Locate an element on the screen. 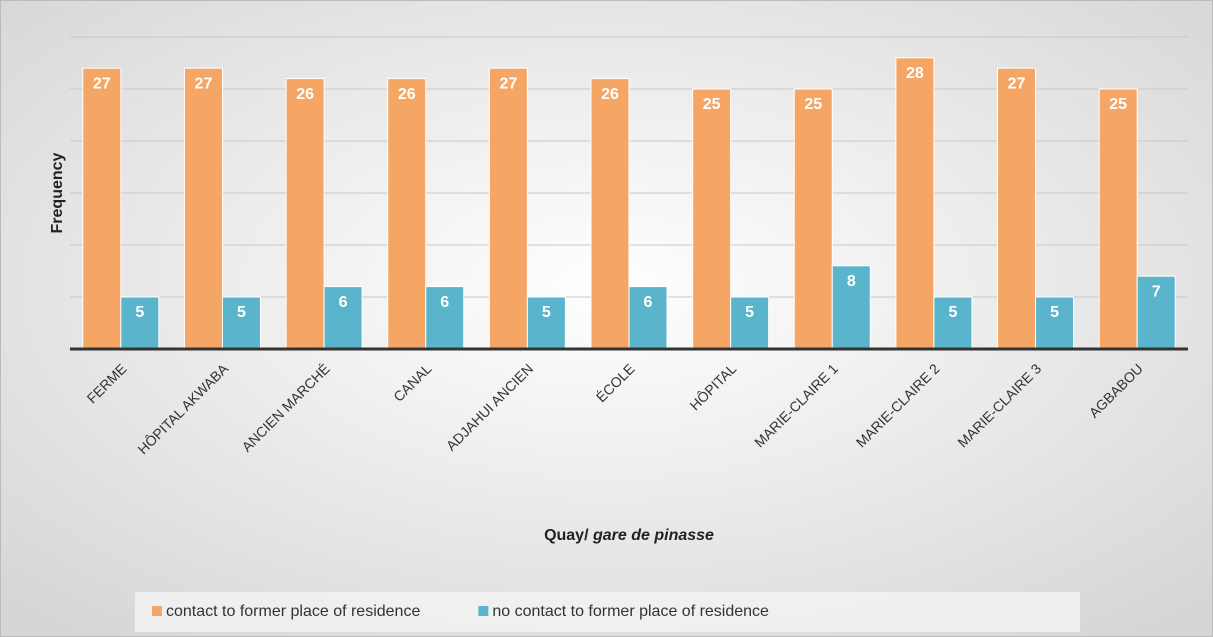 The width and height of the screenshot is (1213, 637). legend-box is located at coordinates (607, 612).